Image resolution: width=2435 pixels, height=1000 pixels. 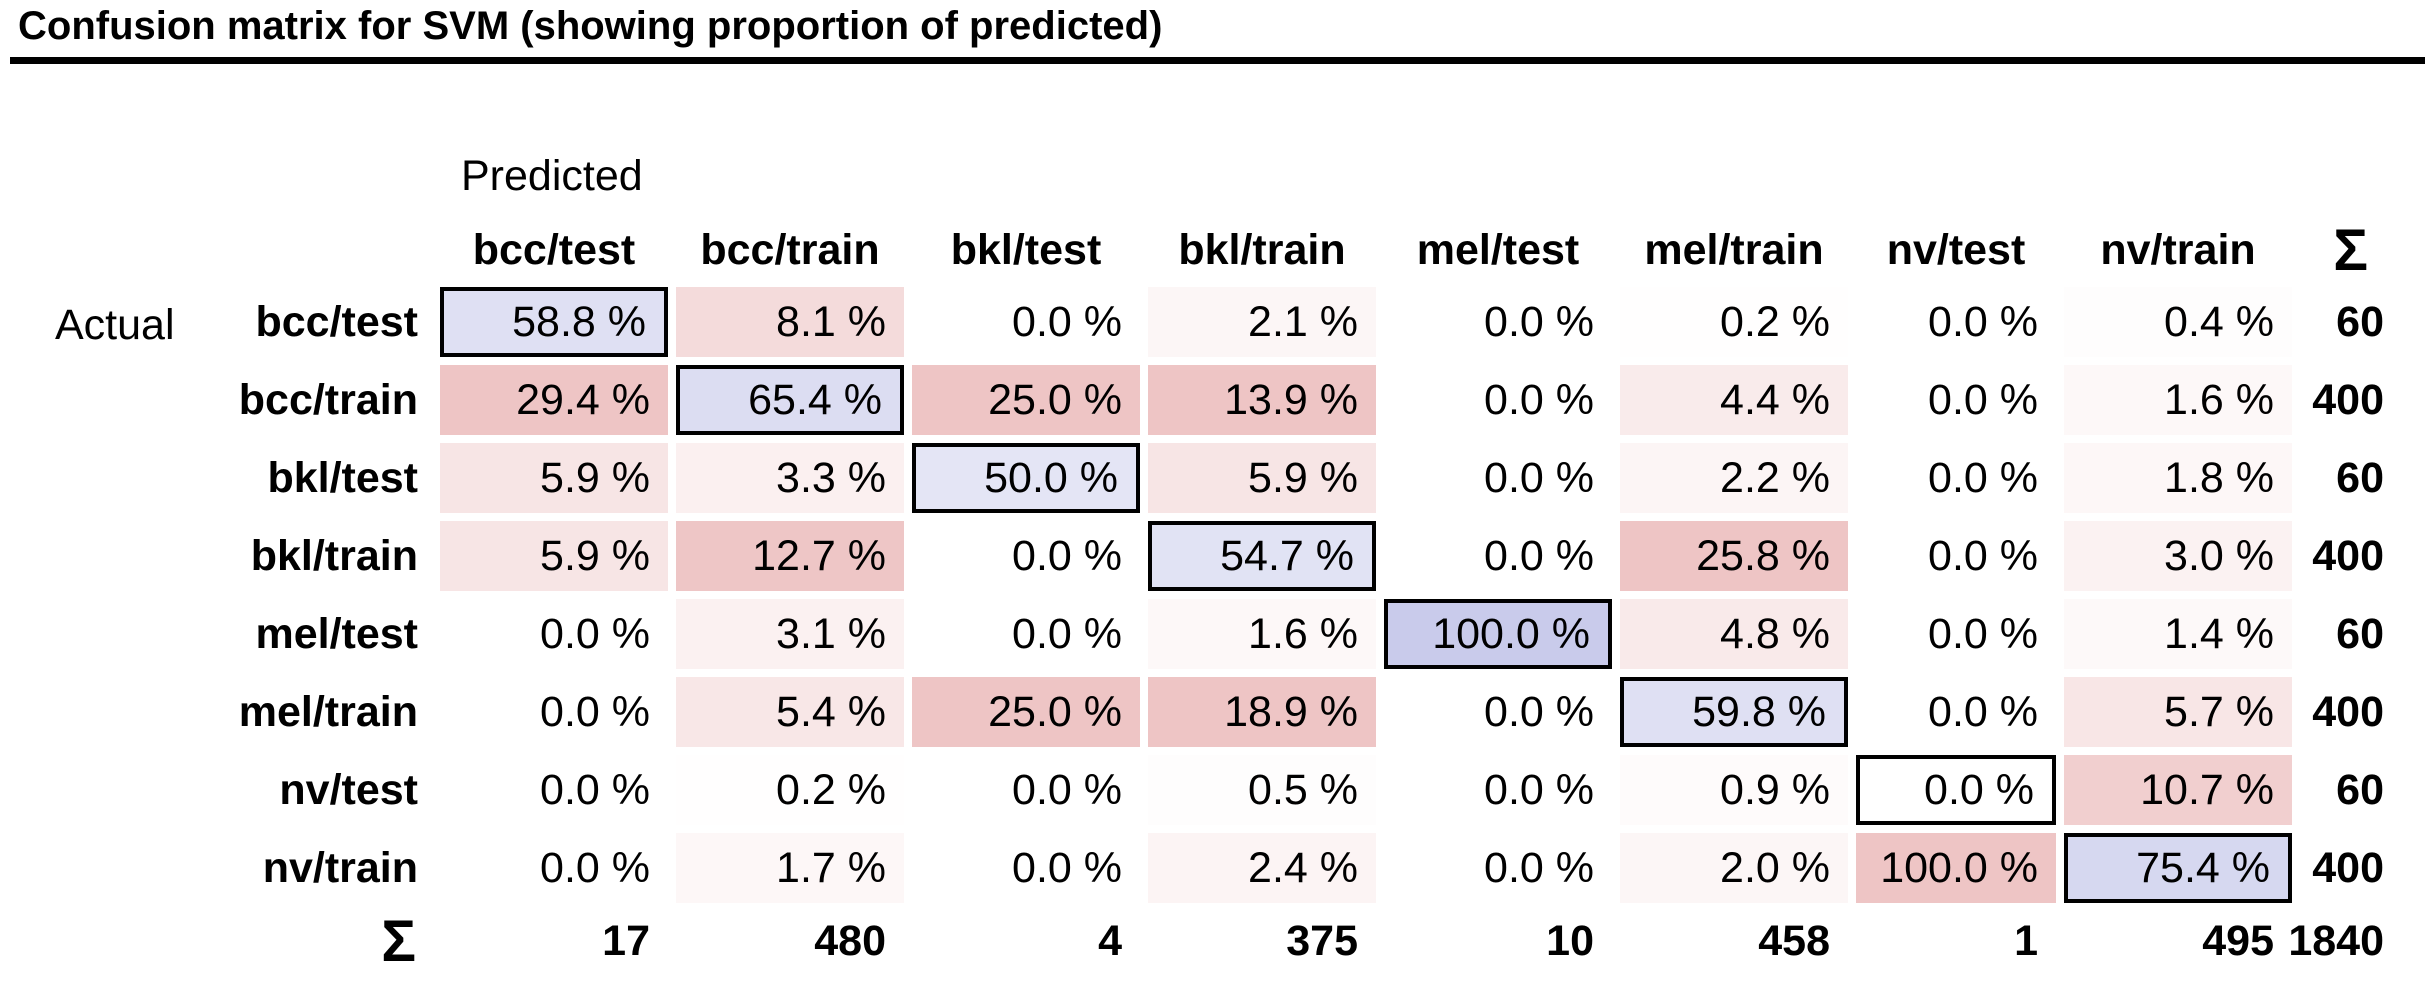 I want to click on cell-bcc-test-bkl-train: 2.1 %, so click(x=1262, y=322).